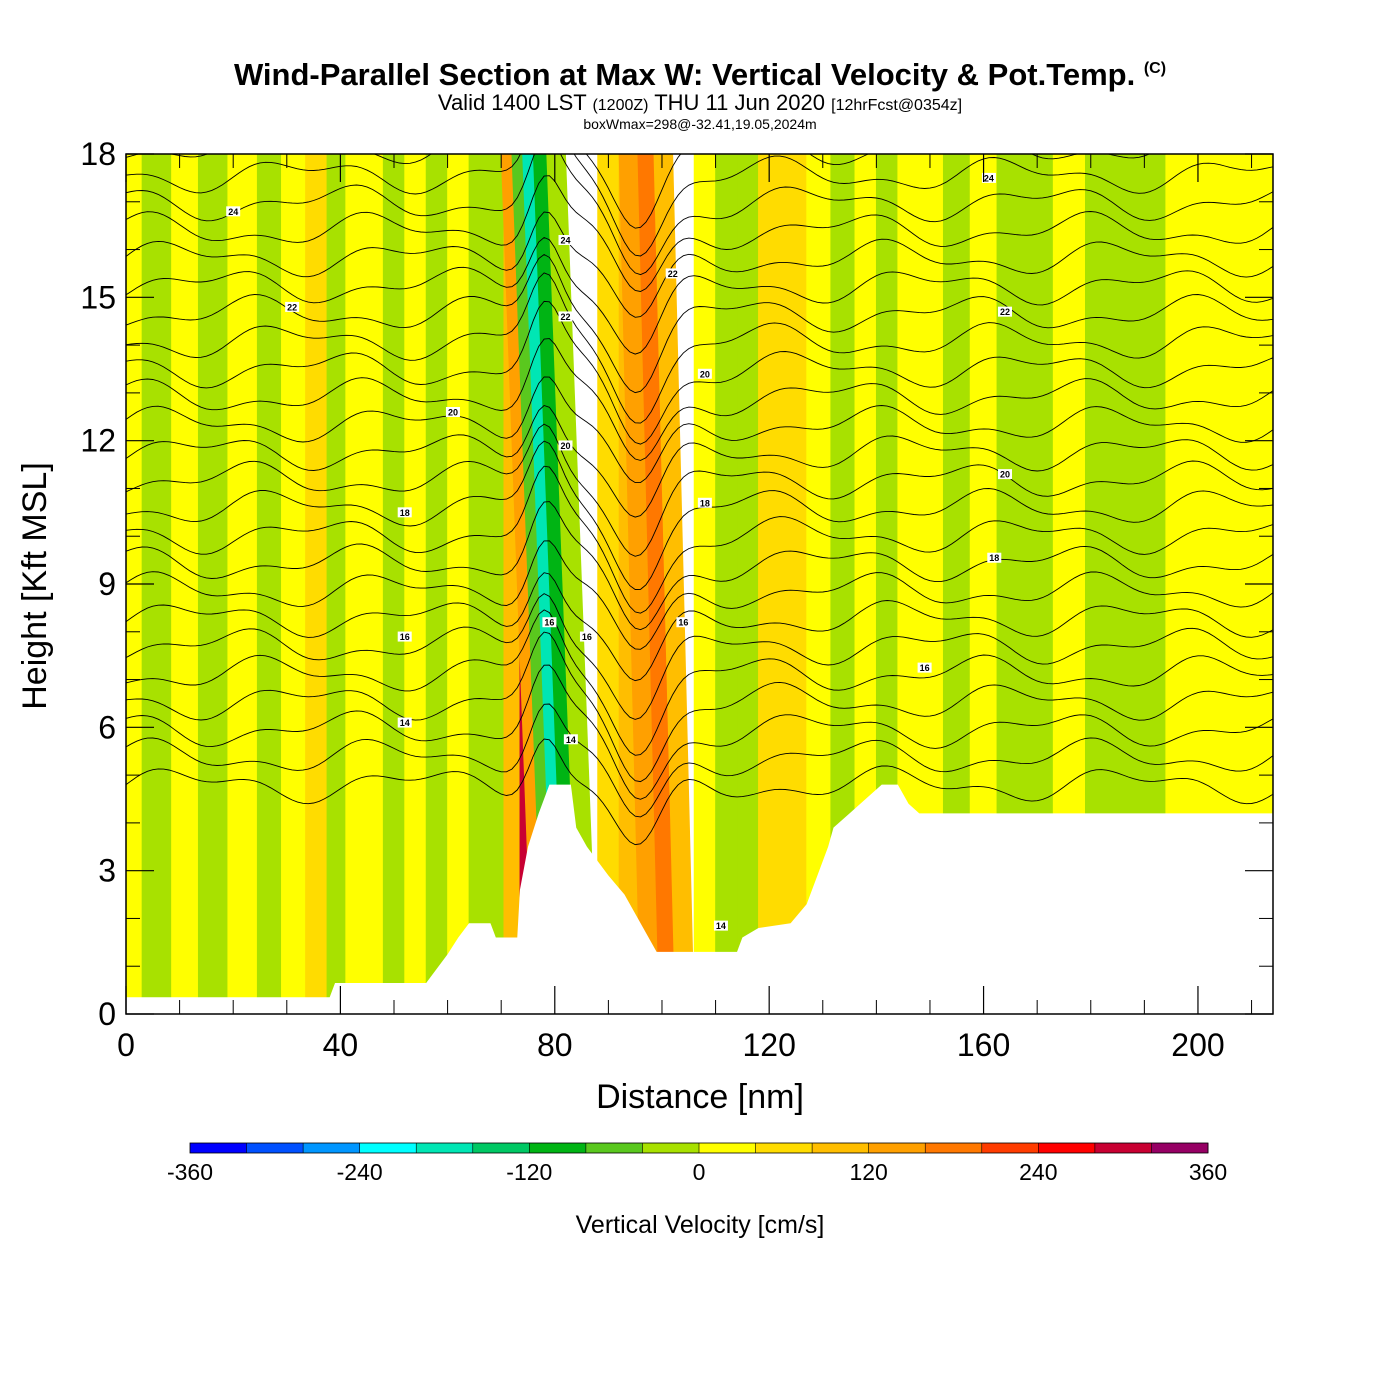 The image size is (1400, 1400). I want to click on colorbar-label: -120, so click(529, 1172).